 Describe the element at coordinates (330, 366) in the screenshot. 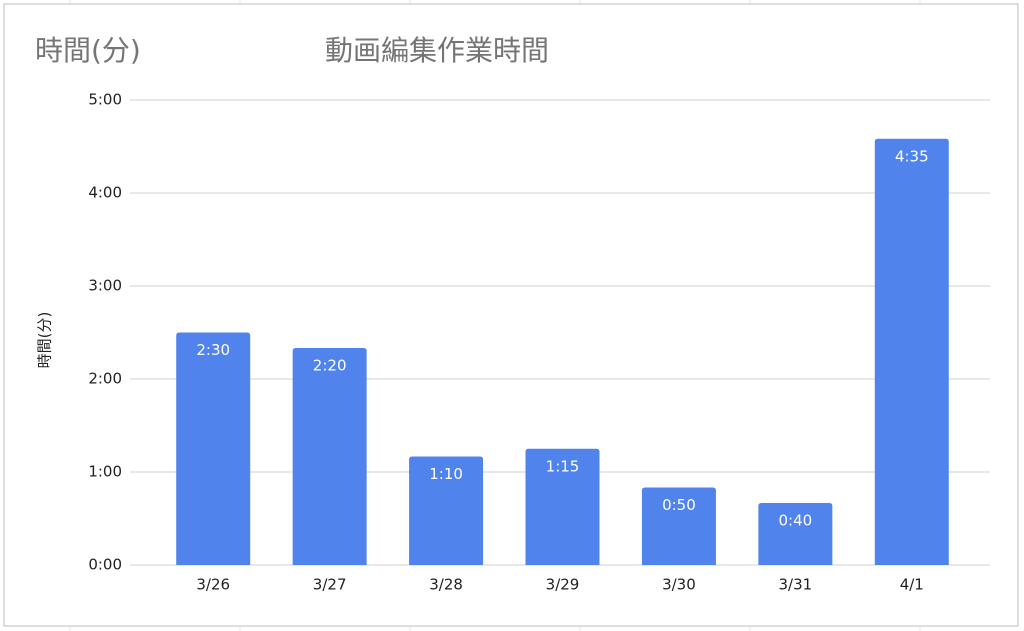

I see `value-label: 2:20` at that location.